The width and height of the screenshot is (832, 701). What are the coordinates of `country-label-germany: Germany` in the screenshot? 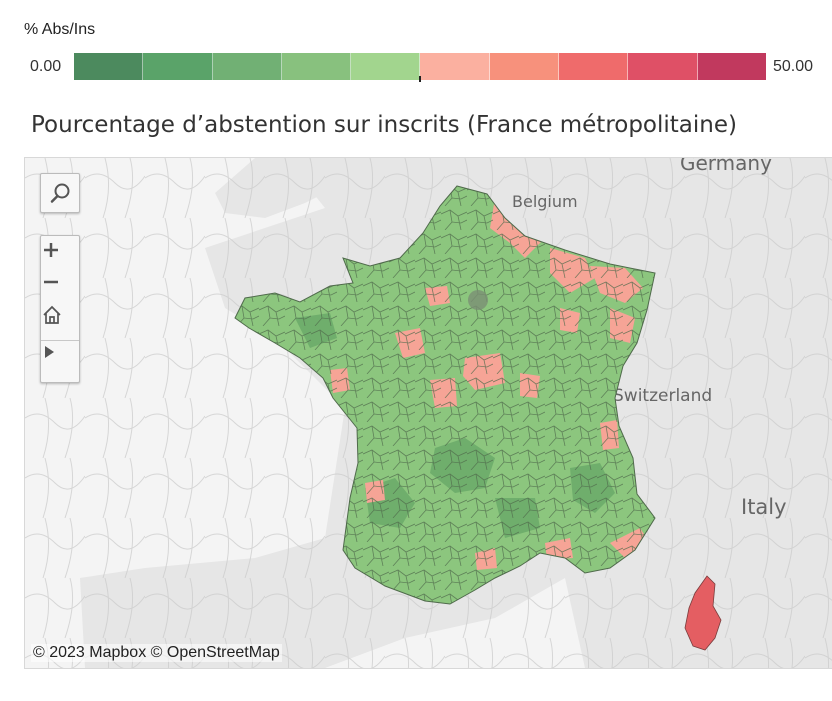 It's located at (726, 166).